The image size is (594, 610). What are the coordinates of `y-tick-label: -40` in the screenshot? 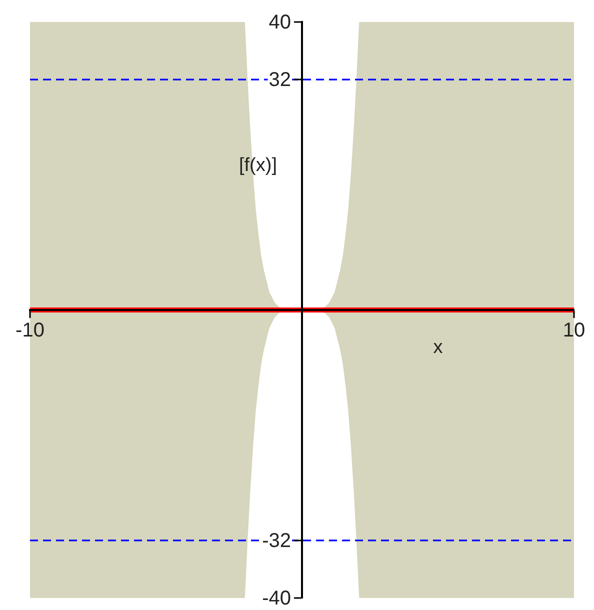 It's located at (276, 599).